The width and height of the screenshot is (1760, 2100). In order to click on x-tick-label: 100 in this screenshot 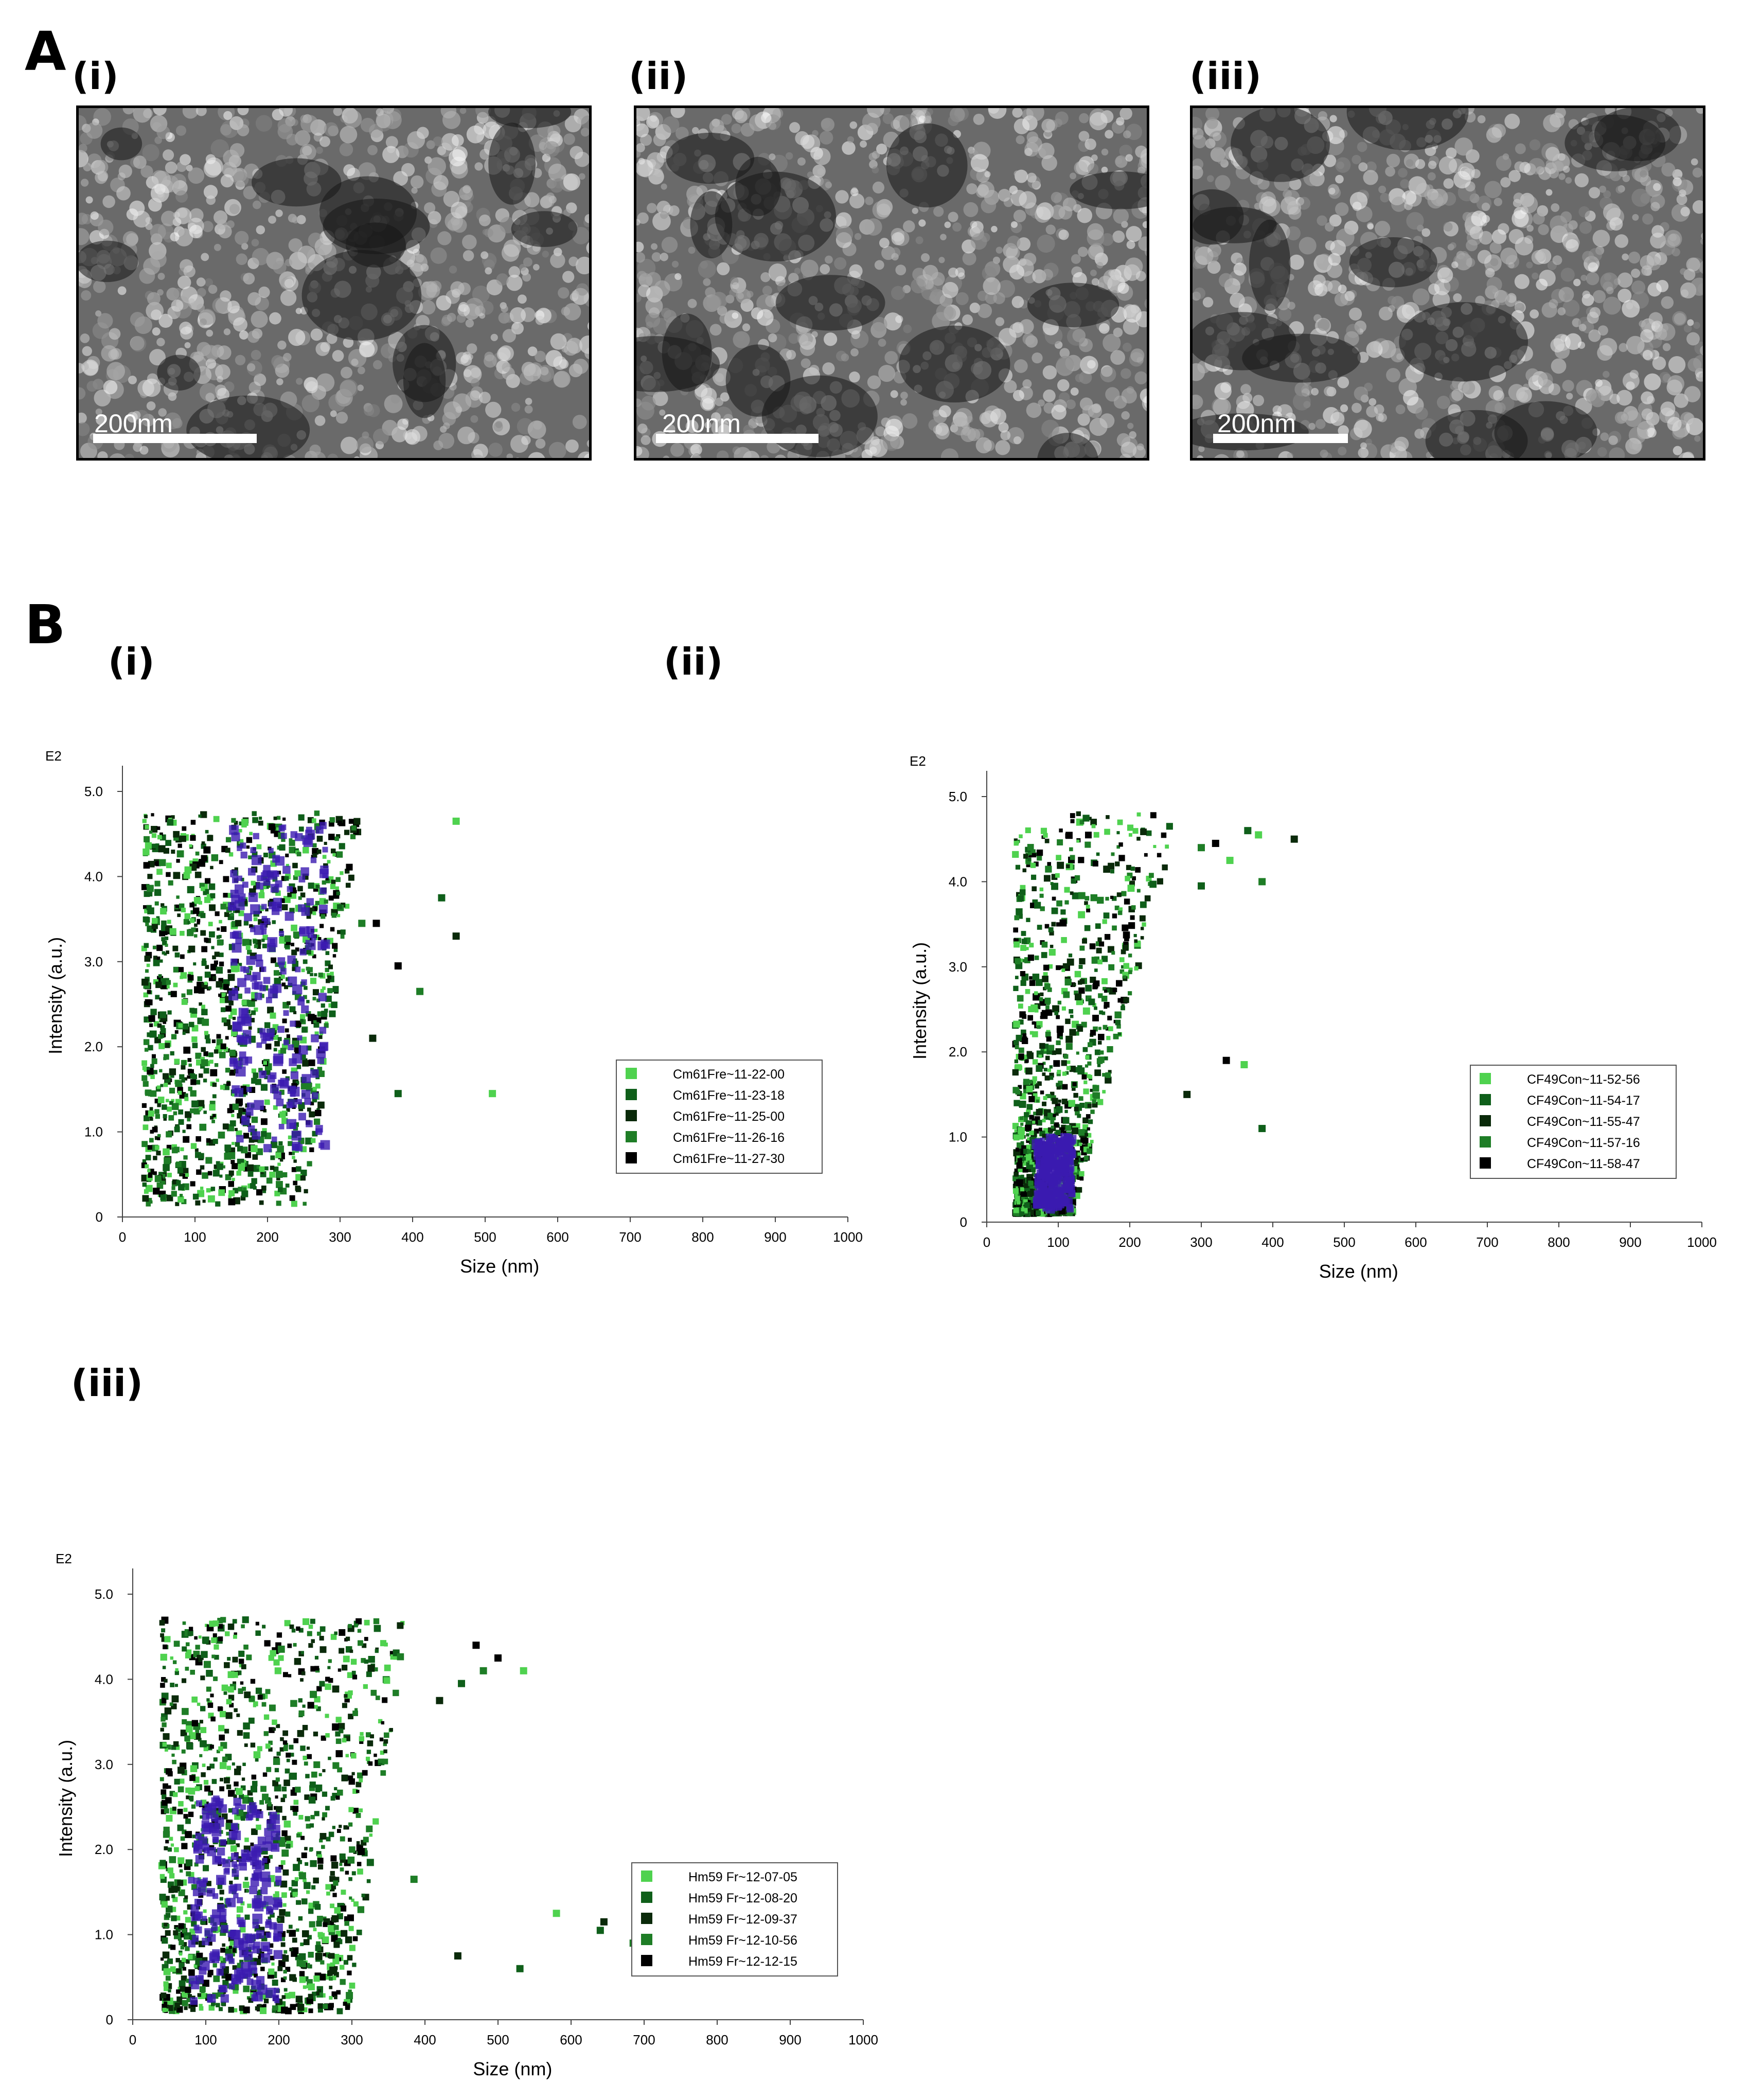, I will do `click(1058, 1242)`.